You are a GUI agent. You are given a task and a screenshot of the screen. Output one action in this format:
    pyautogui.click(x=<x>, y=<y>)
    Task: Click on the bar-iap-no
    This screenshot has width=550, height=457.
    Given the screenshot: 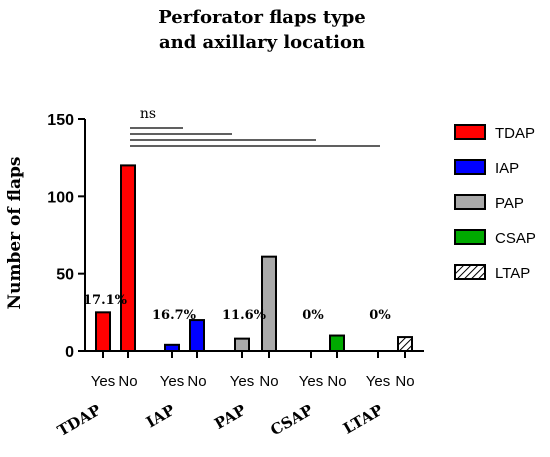 What is the action you would take?
    pyautogui.click(x=197, y=336)
    